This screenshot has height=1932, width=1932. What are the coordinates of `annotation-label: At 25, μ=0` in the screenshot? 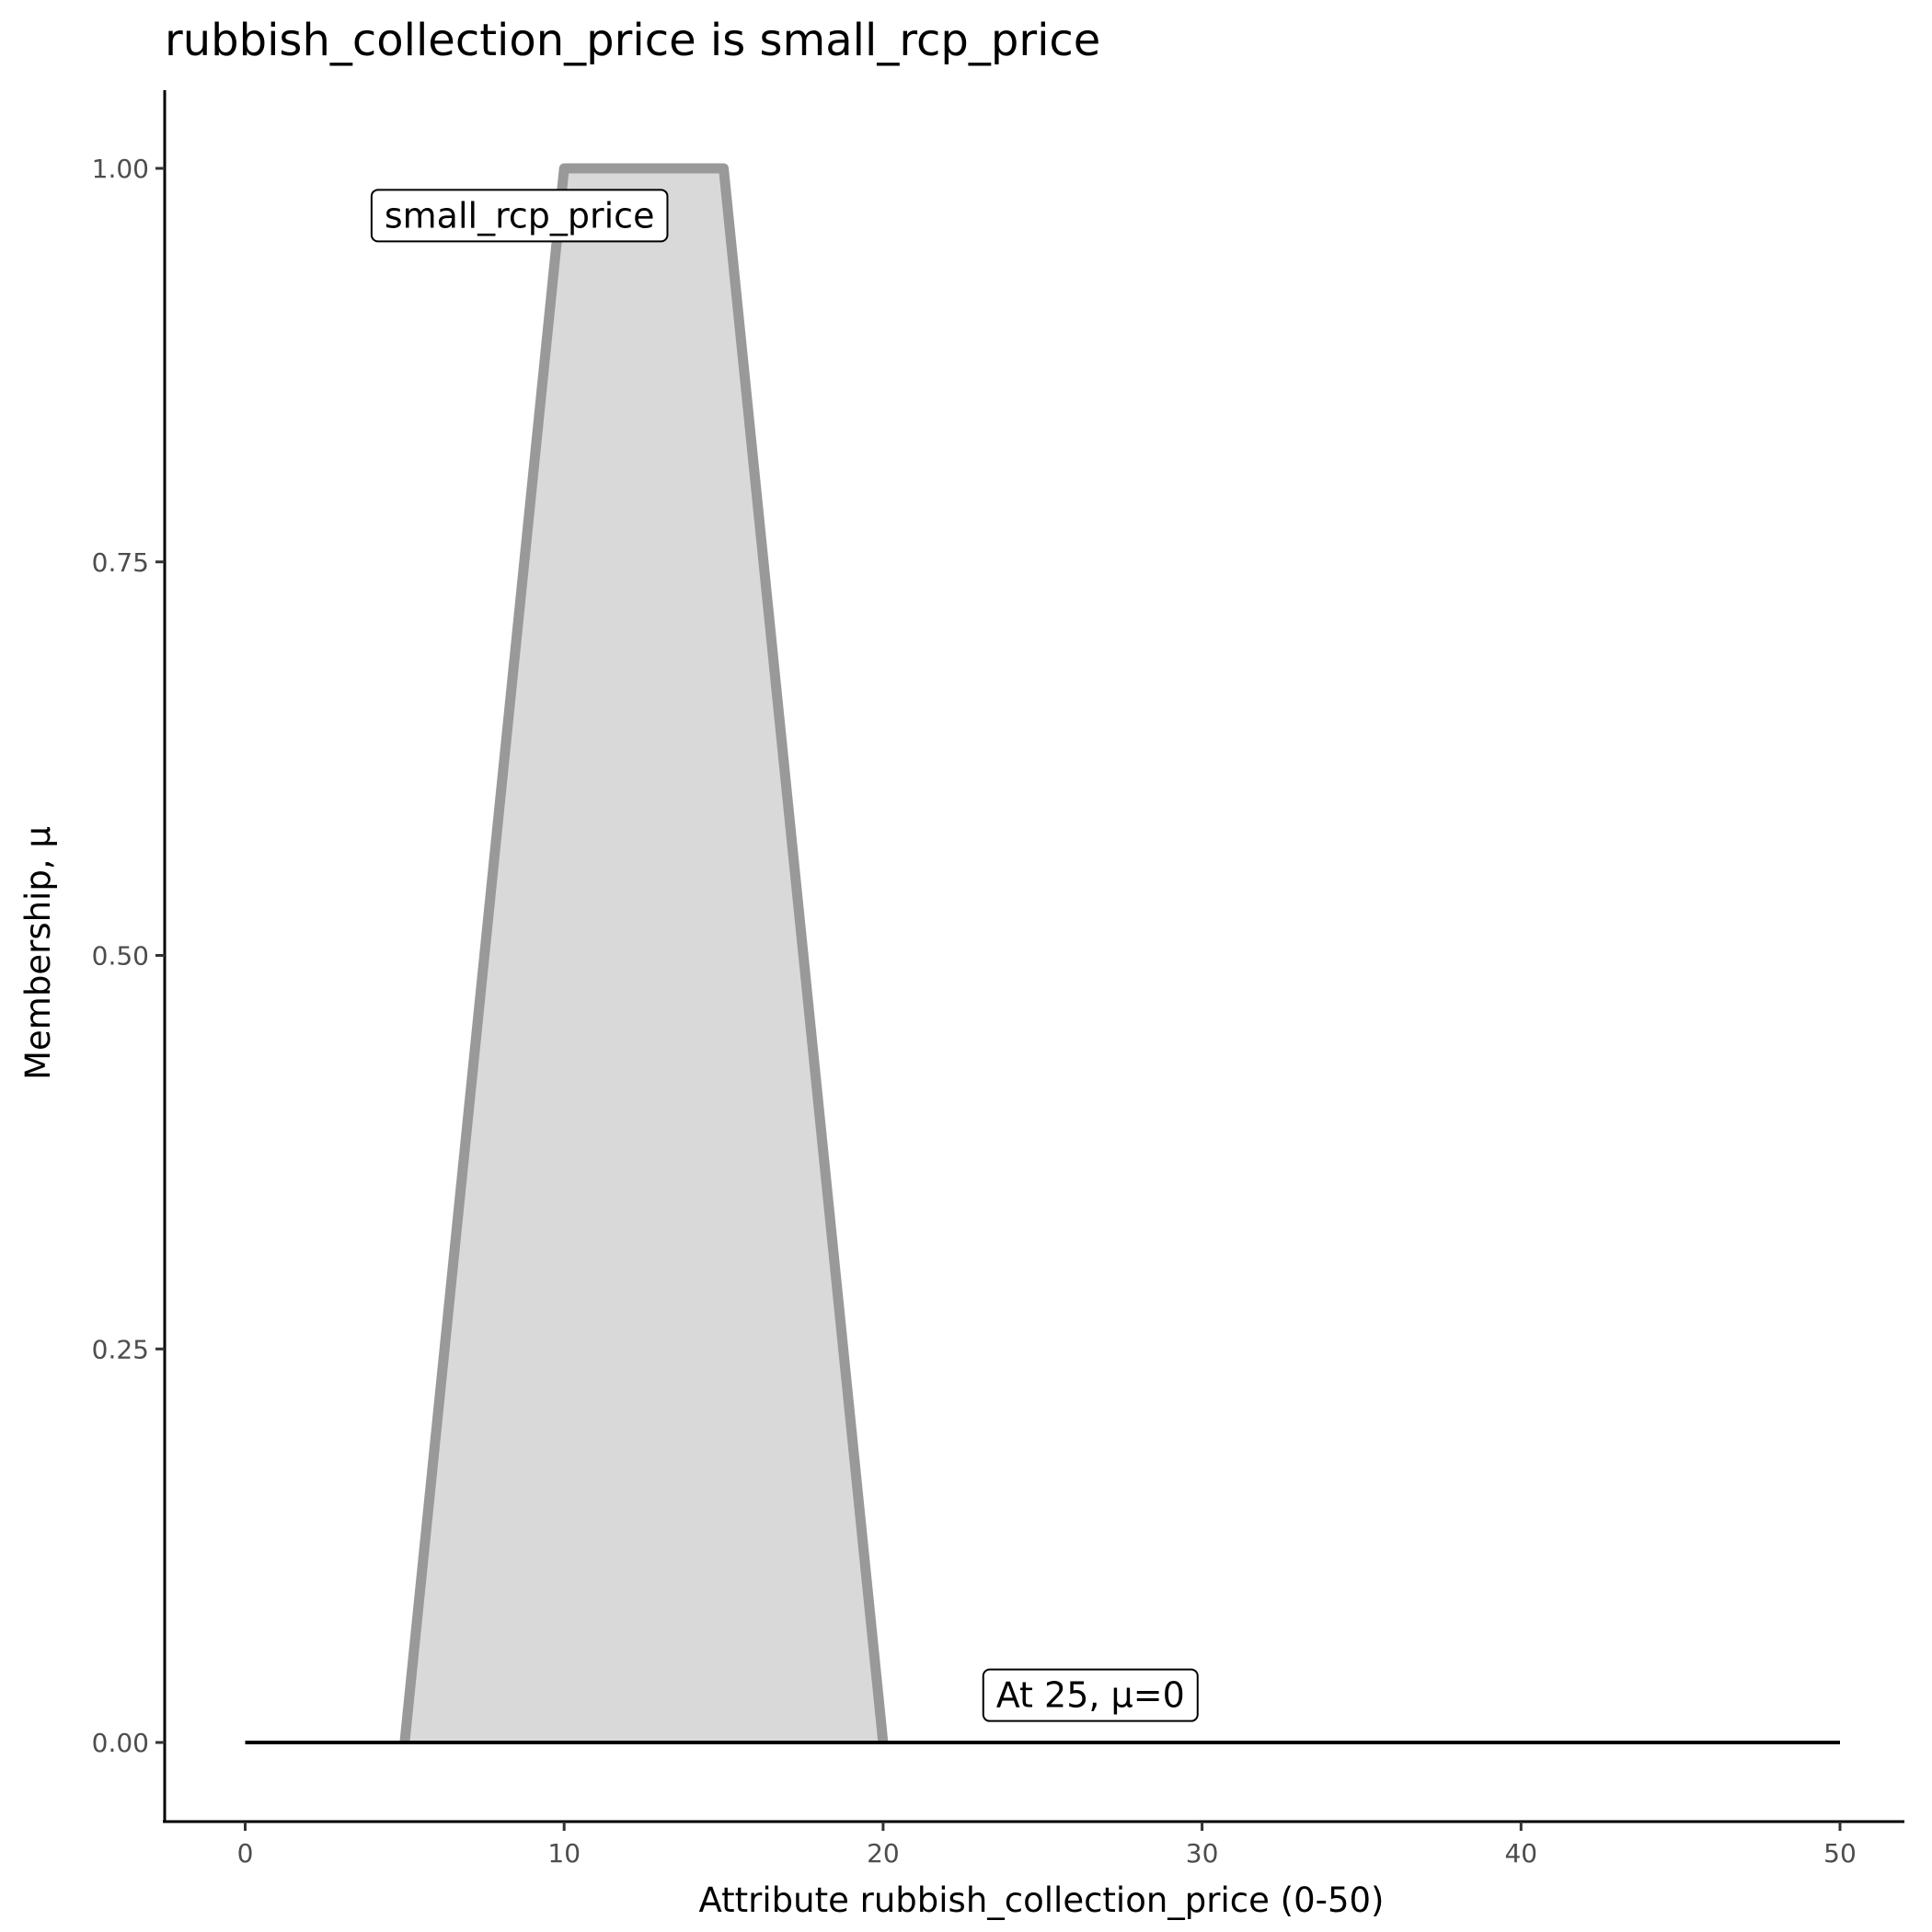 It's located at (1090, 1695).